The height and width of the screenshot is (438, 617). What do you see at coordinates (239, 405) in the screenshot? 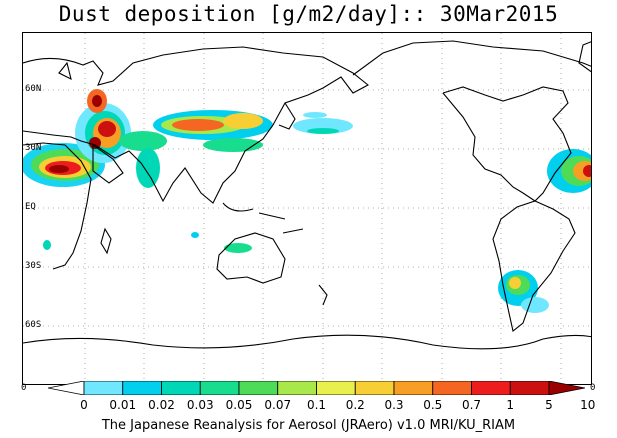
I see `colorbar-label: 0.05` at bounding box center [239, 405].